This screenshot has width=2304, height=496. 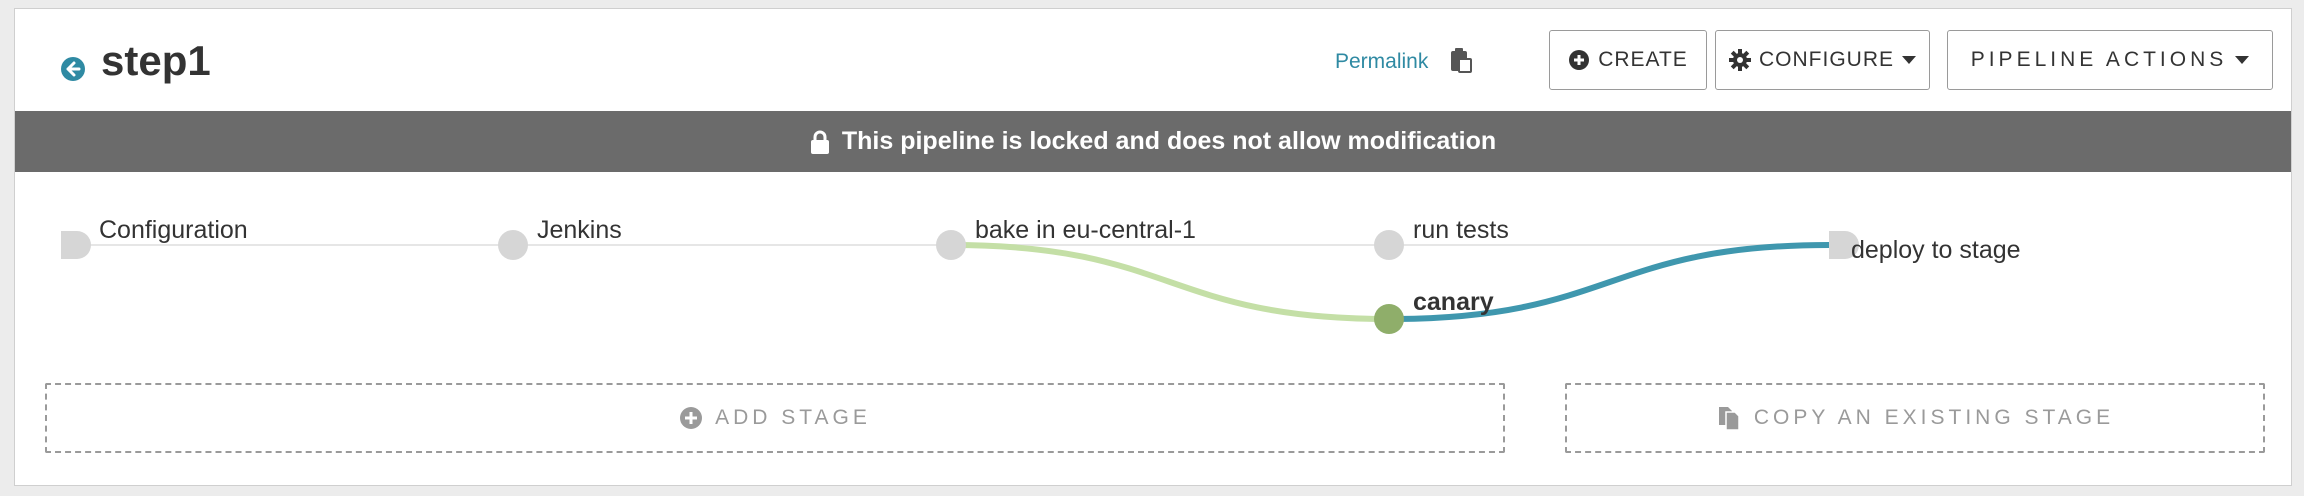 I want to click on stage-label-jenkins: Jenkins, so click(x=579, y=230).